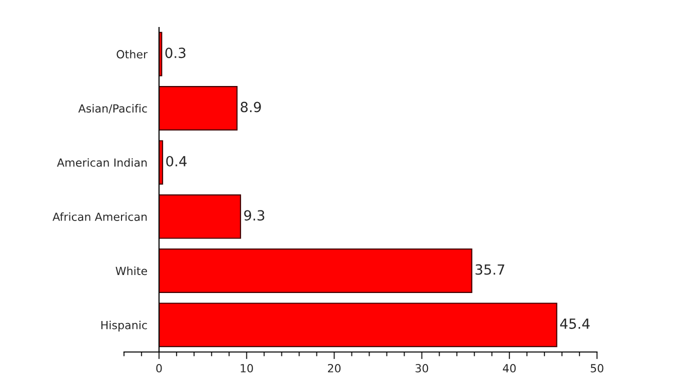  What do you see at coordinates (575, 323) in the screenshot?
I see `data-label: 45.4` at bounding box center [575, 323].